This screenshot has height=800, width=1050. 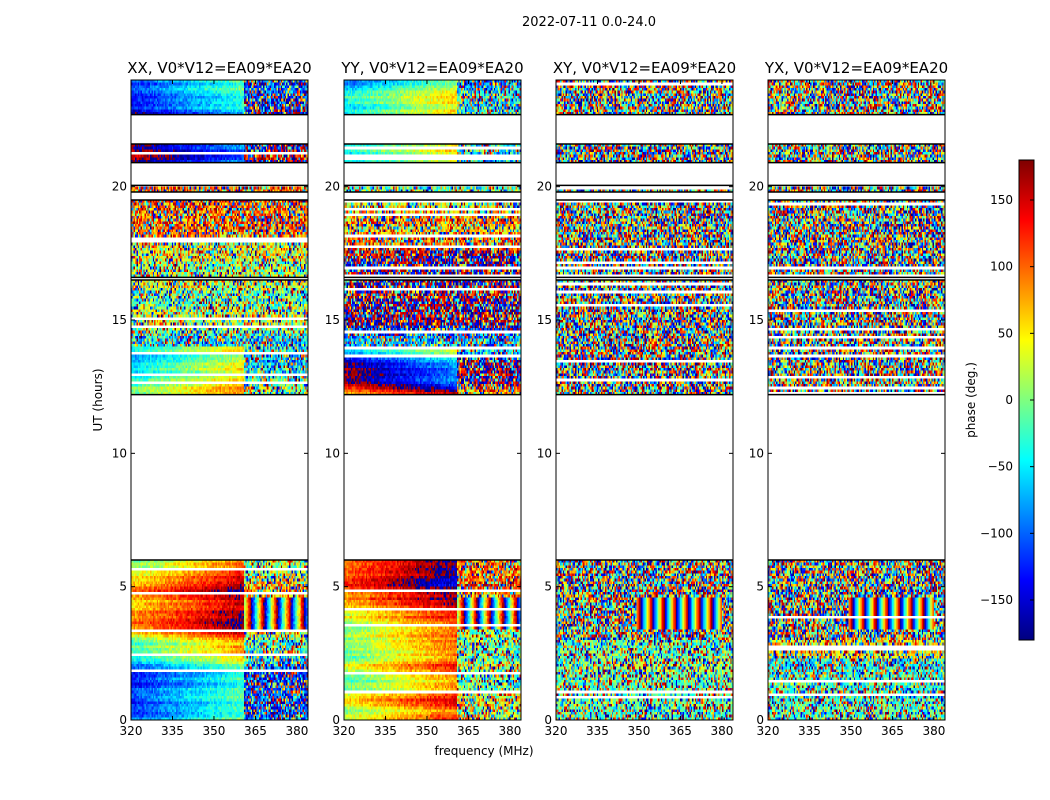 What do you see at coordinates (431, 68) in the screenshot?
I see `panel-title: YY, V0*V12=EA09*EA20` at bounding box center [431, 68].